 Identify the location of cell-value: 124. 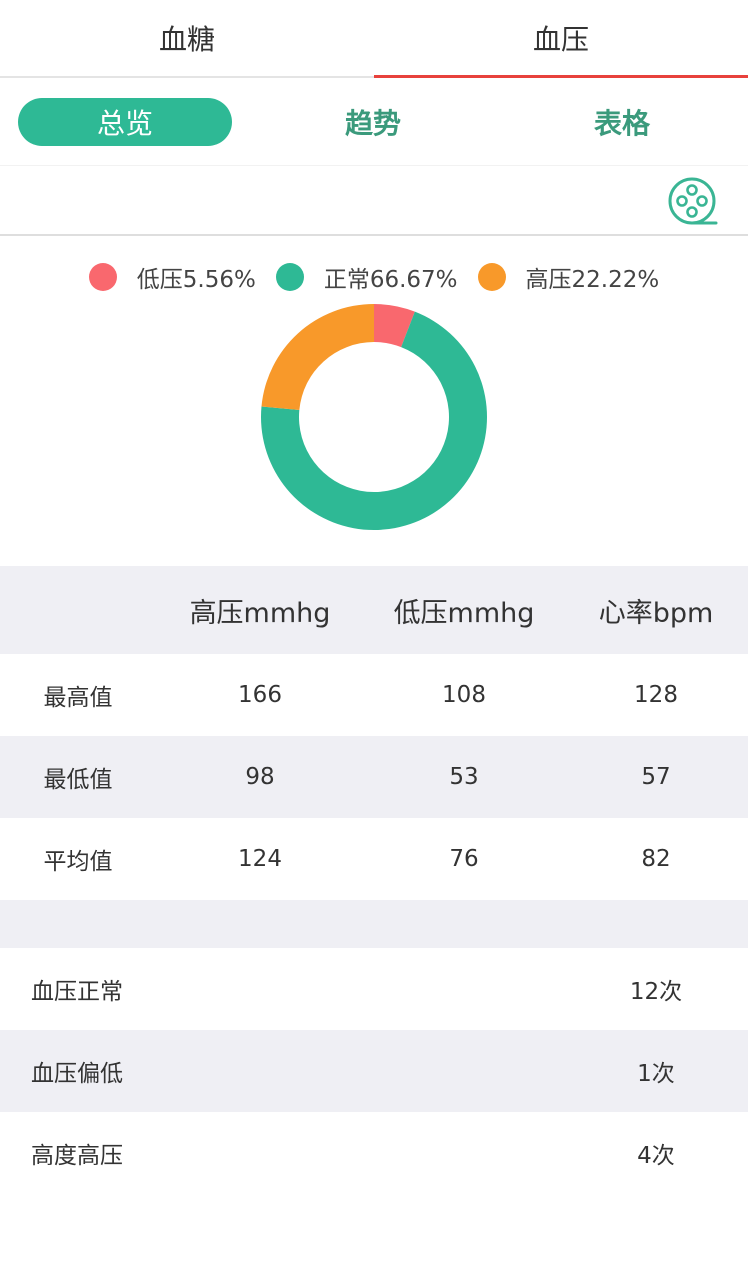
(260, 859).